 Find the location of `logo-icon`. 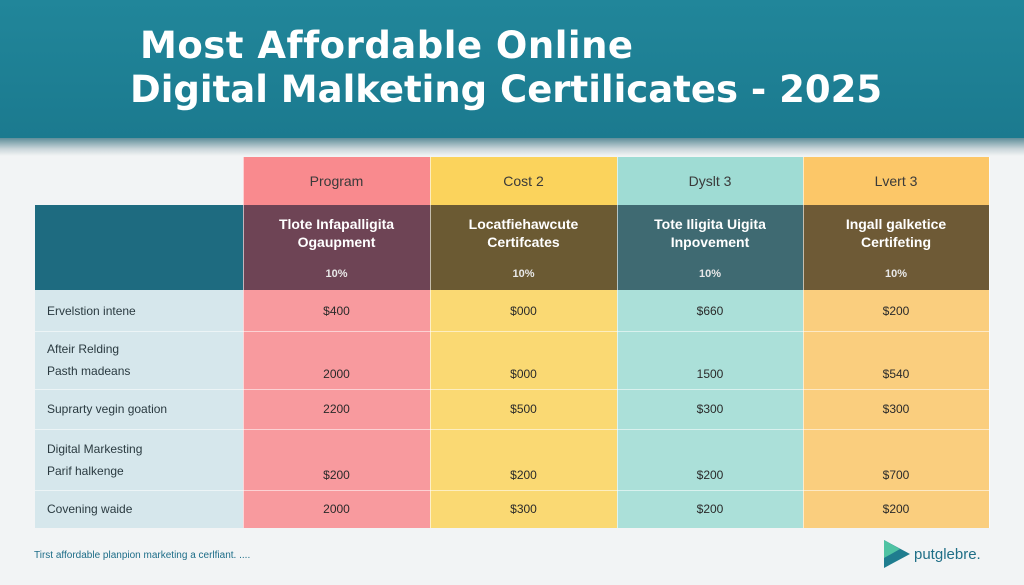

logo-icon is located at coordinates (897, 554).